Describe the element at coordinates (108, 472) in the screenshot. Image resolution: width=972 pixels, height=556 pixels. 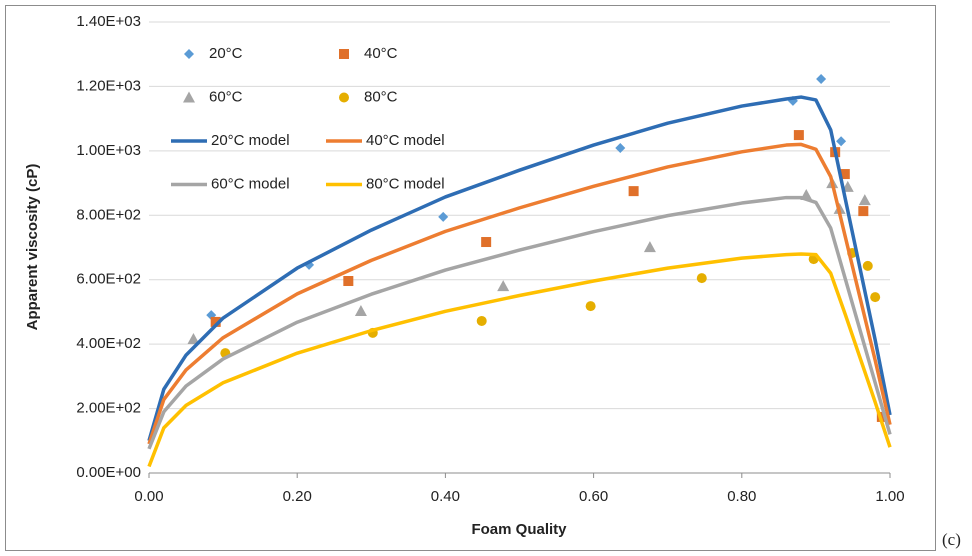
I see `y-tick-label: 0.00E+00` at that location.